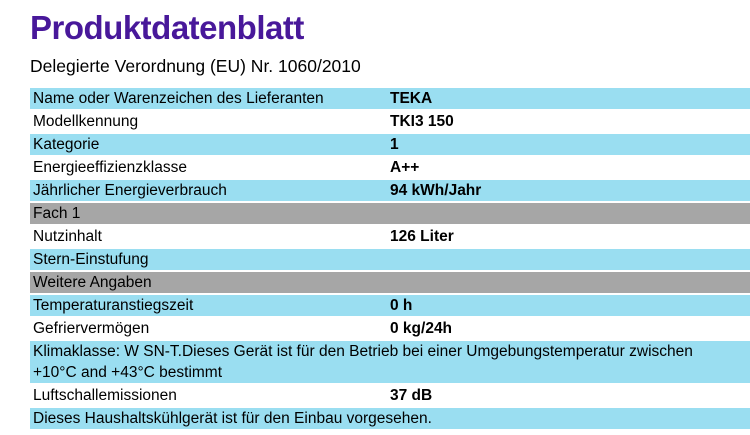  Describe the element at coordinates (167, 27) in the screenshot. I see `page-title: Produktdatenblatt` at that location.